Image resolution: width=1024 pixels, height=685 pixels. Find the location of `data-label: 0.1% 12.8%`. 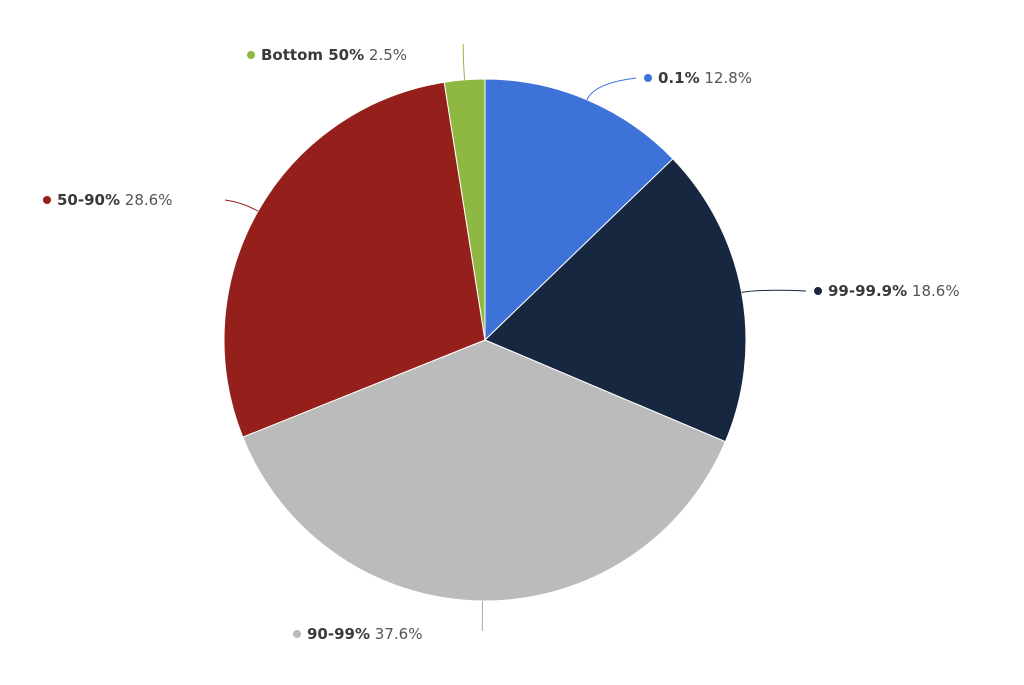

data-label: 0.1% 12.8% is located at coordinates (705, 78).